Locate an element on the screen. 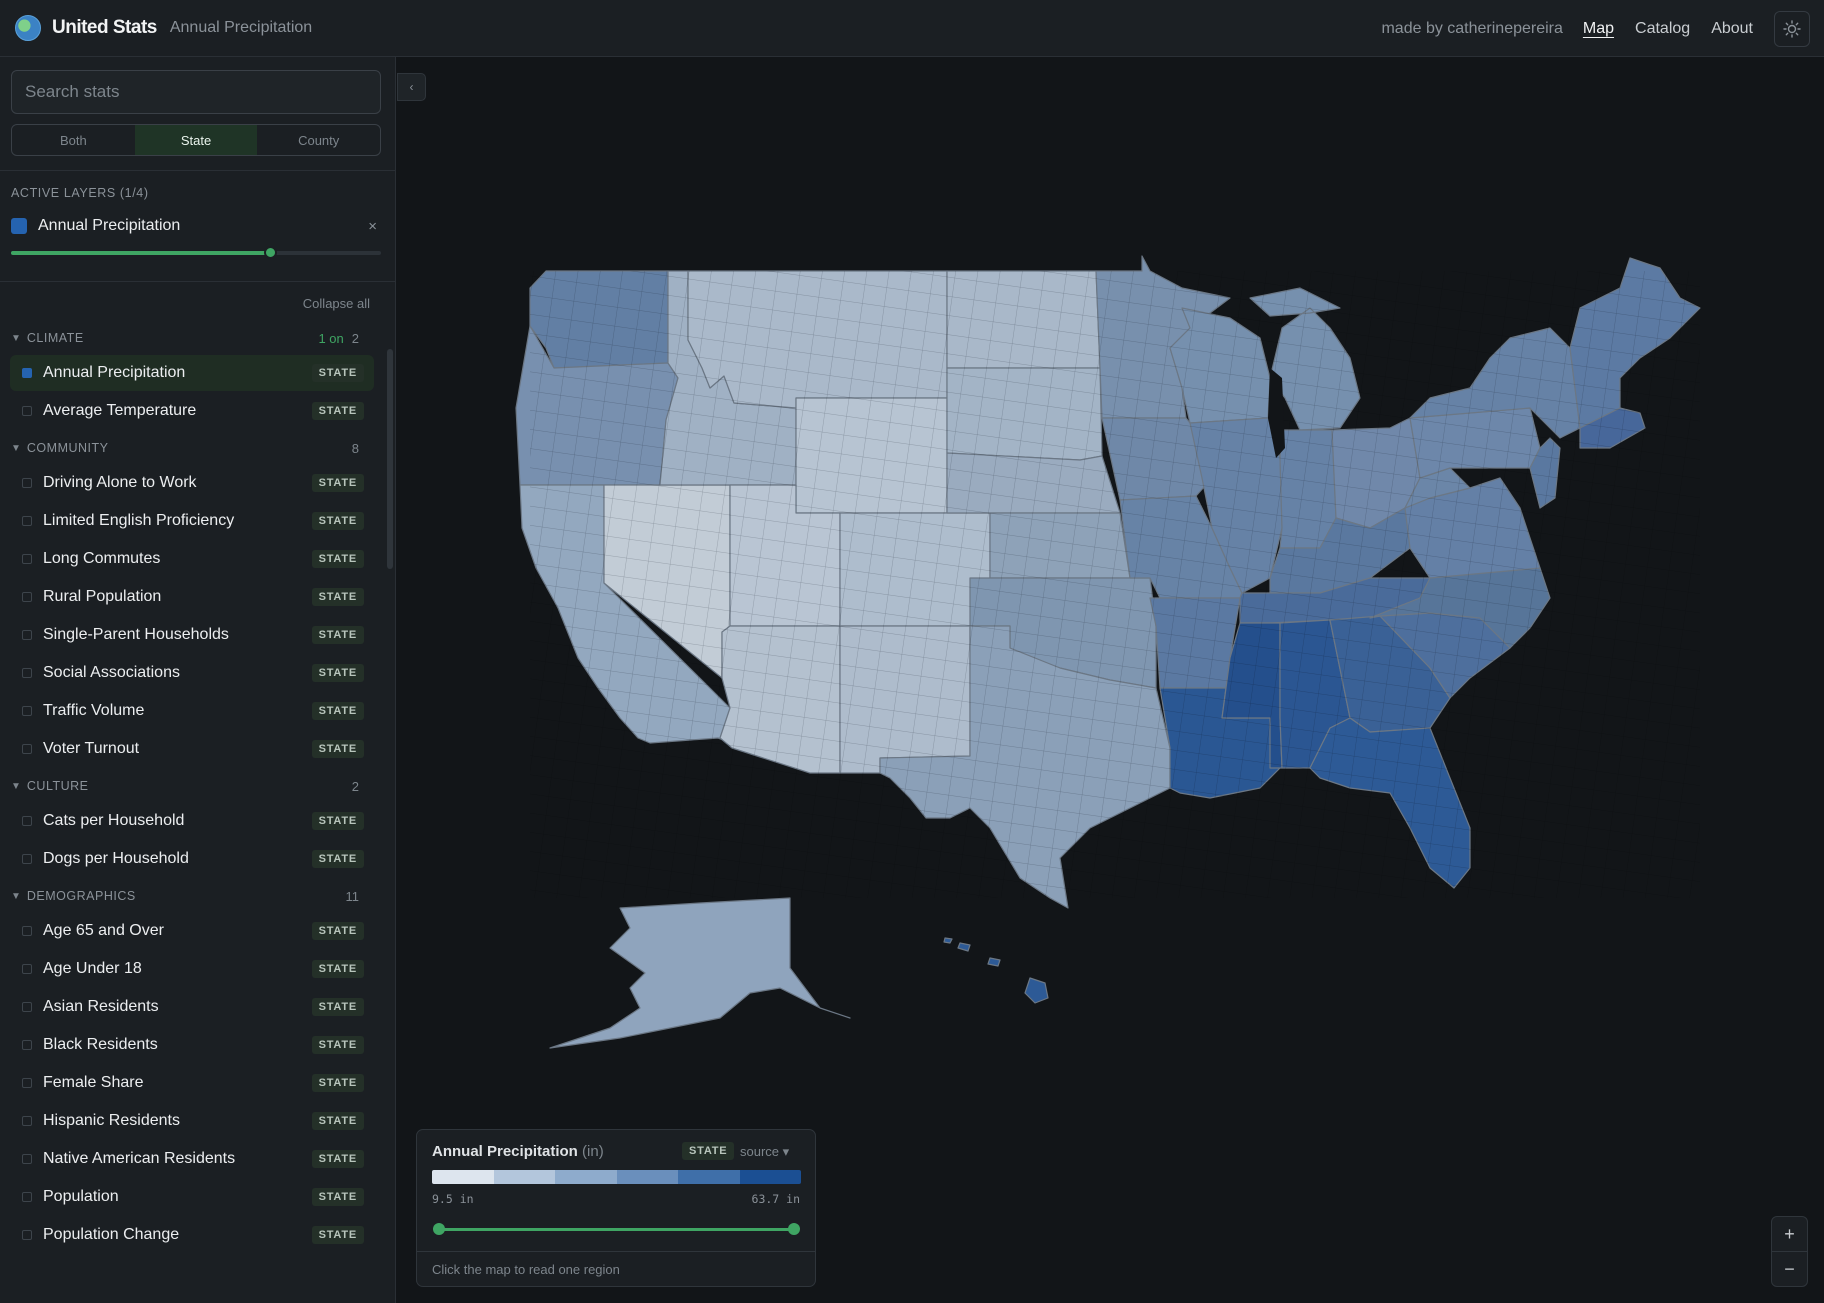 The image size is (1824, 1303). brand-title: United Stats is located at coordinates (104, 27).